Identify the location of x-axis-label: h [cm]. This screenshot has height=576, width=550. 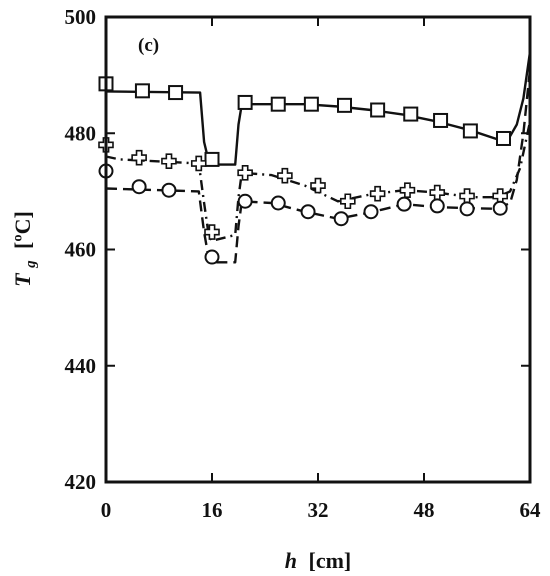
(318, 560).